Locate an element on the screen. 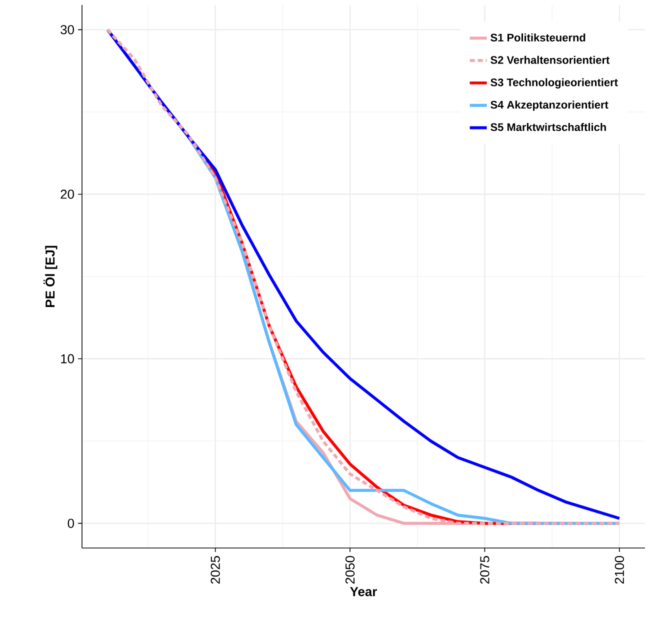  x-tick-label: 2050 is located at coordinates (350, 570).